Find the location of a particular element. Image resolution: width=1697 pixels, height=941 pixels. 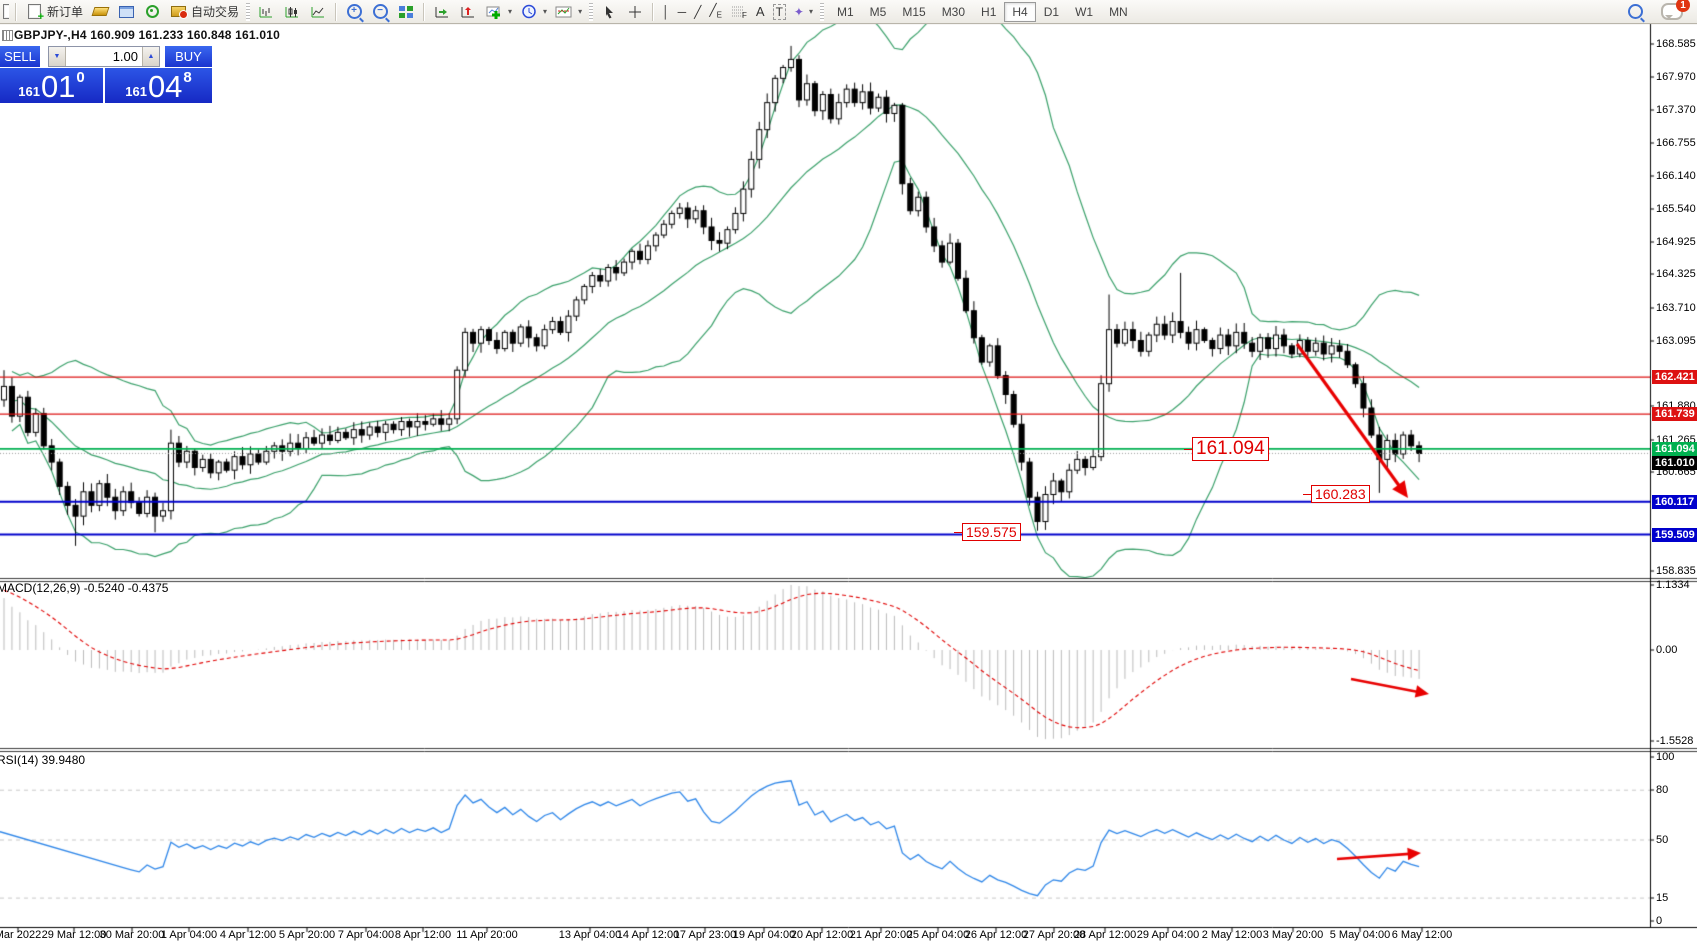

arrows-button: ✦ ▾ is located at coordinates (803, 12).